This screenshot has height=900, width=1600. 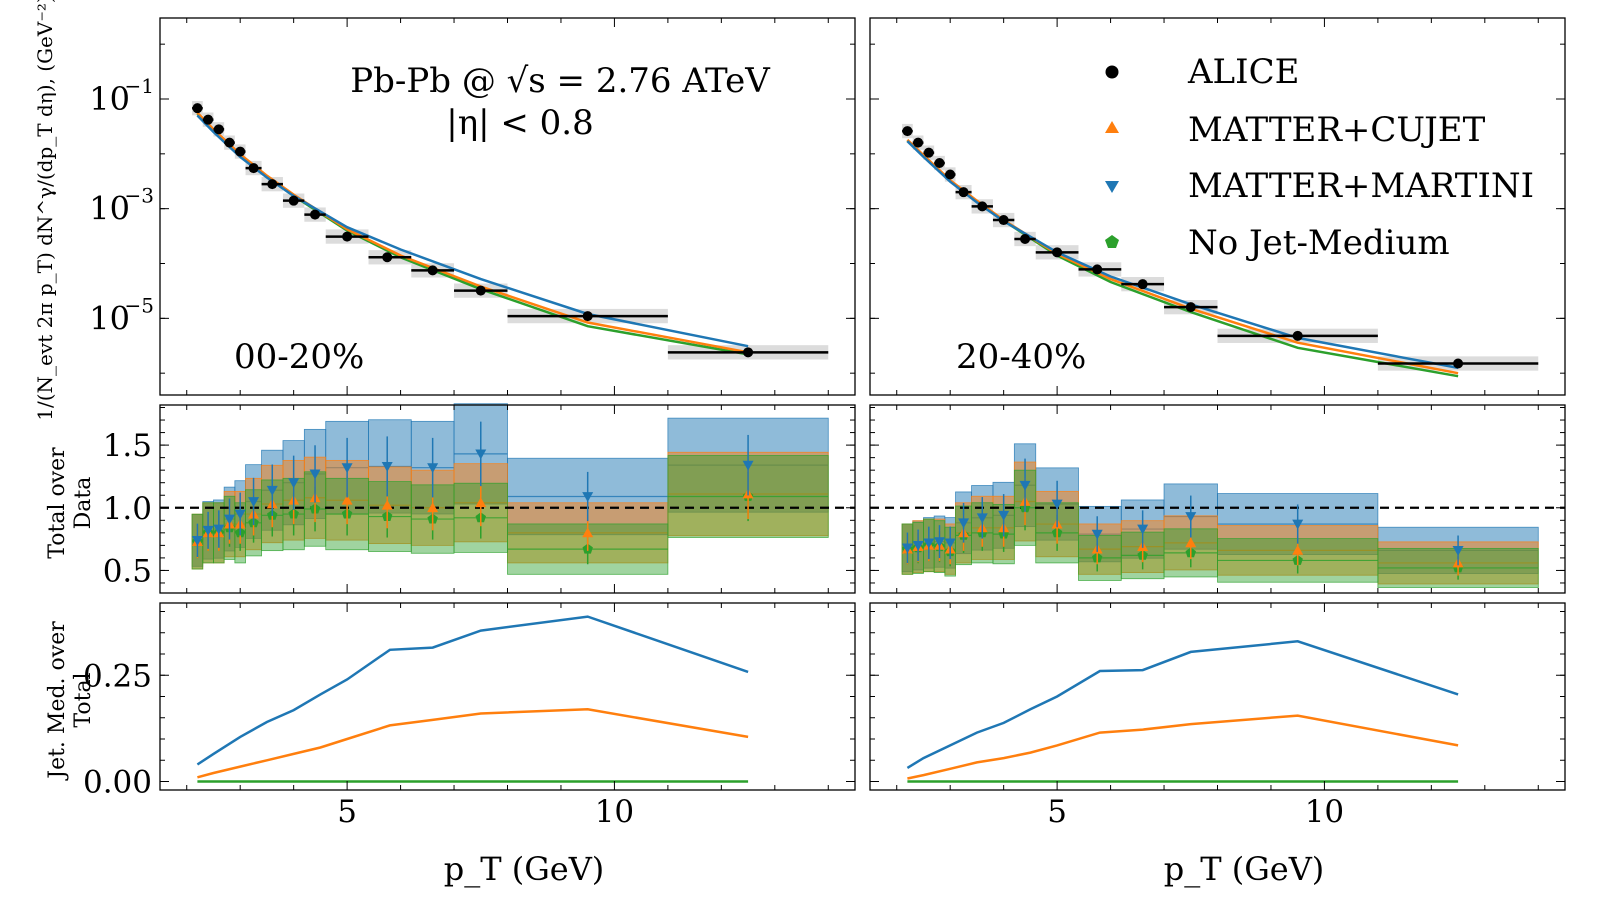 I want to click on legend-marker-martini, so click(x=1112, y=187).